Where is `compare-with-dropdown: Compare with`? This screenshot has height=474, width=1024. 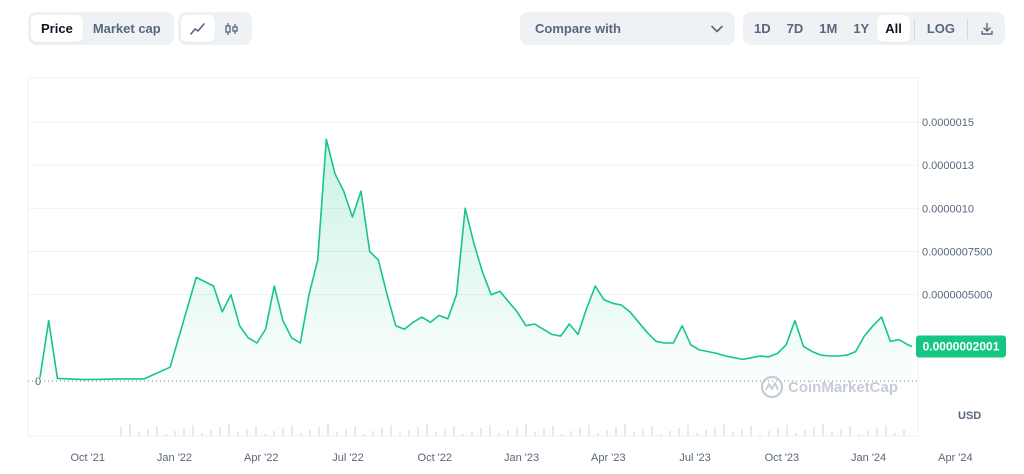 compare-with-dropdown: Compare with is located at coordinates (627, 28).